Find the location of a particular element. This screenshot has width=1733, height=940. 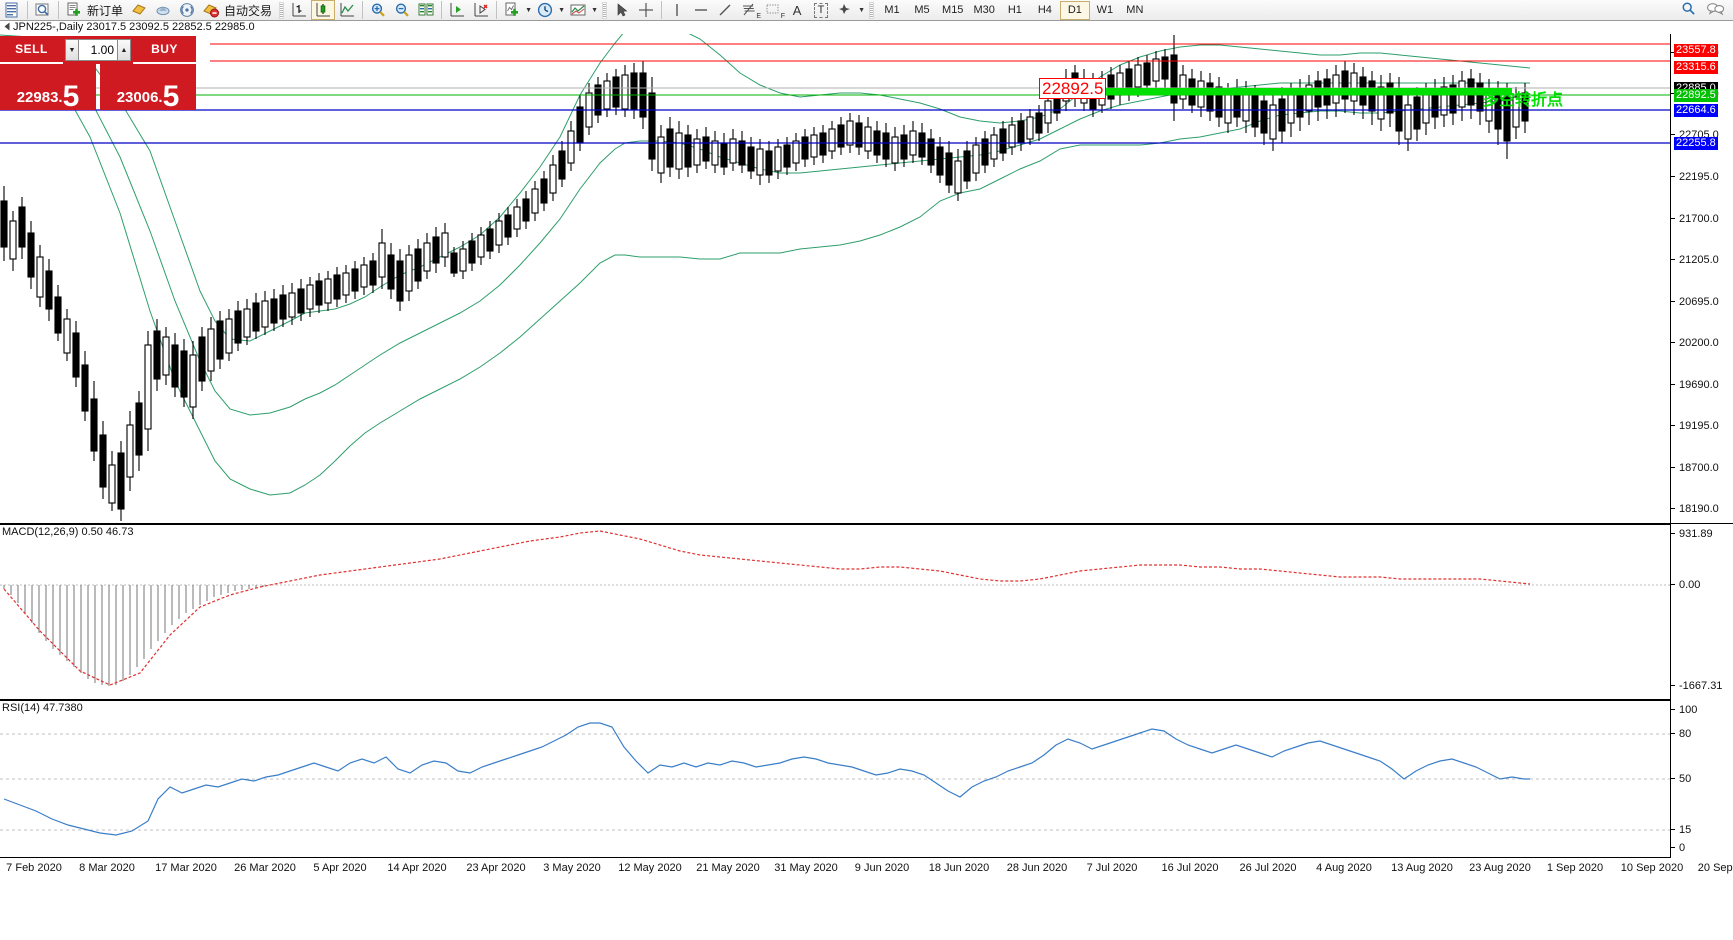

price-tick: 20200.0 is located at coordinates (1695, 343).